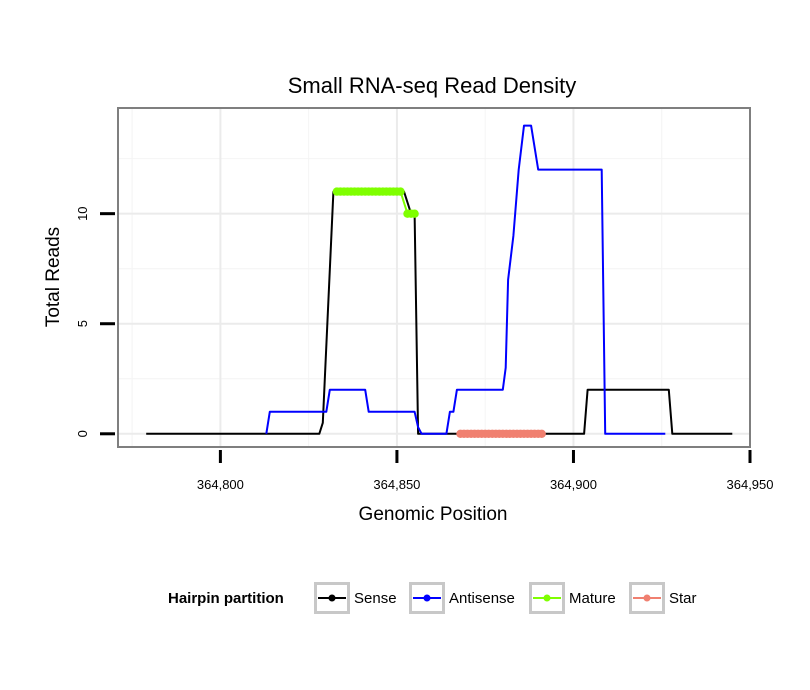 This screenshot has height=690, width=810. Describe the element at coordinates (592, 598) in the screenshot. I see `legend-label-mature: Mature` at that location.